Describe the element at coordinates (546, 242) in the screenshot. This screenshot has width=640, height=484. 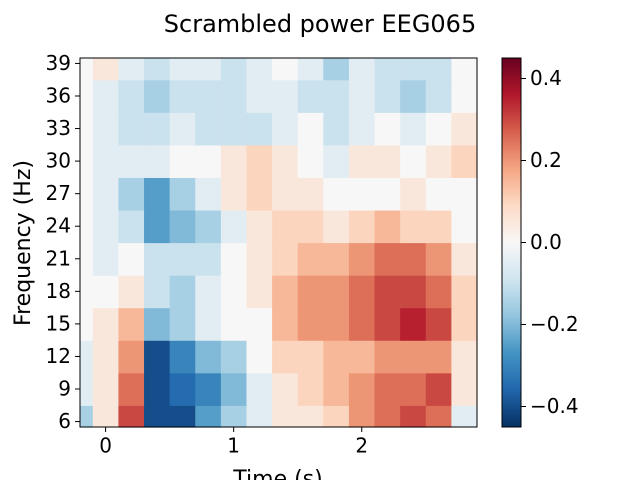
I see `colorbar-tick-label: 0.0` at that location.